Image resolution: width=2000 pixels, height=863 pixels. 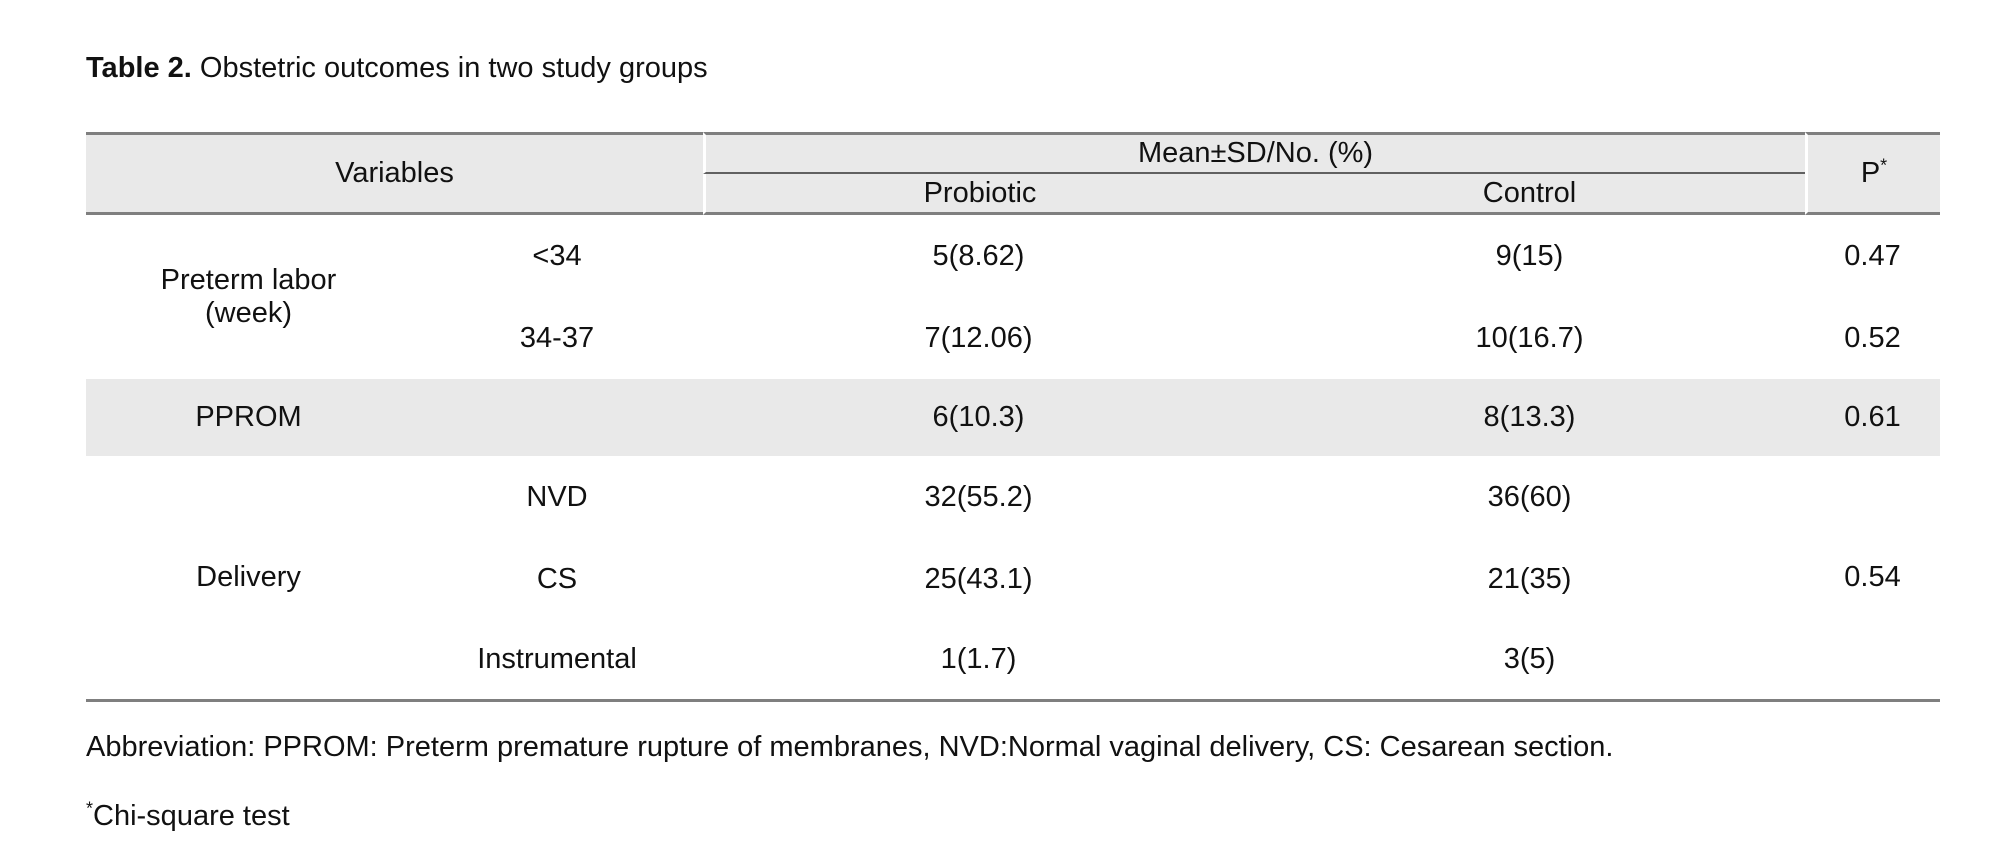 What do you see at coordinates (557, 417) in the screenshot?
I see `cell-subcategory-empty` at bounding box center [557, 417].